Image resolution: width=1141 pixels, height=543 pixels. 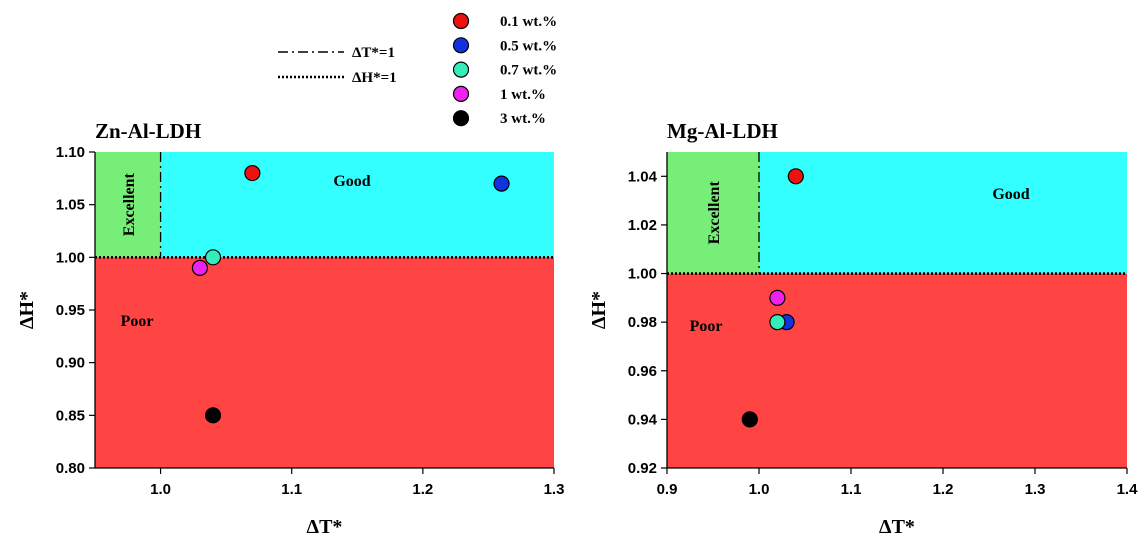 What do you see at coordinates (291, 489) in the screenshot?
I see `p0-x-tick-label: 1.1` at bounding box center [291, 489].